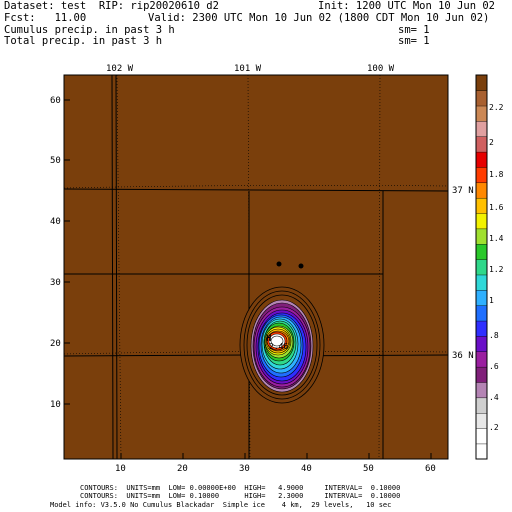  I want to click on storm-high-value: 2.46, so click(278, 346).